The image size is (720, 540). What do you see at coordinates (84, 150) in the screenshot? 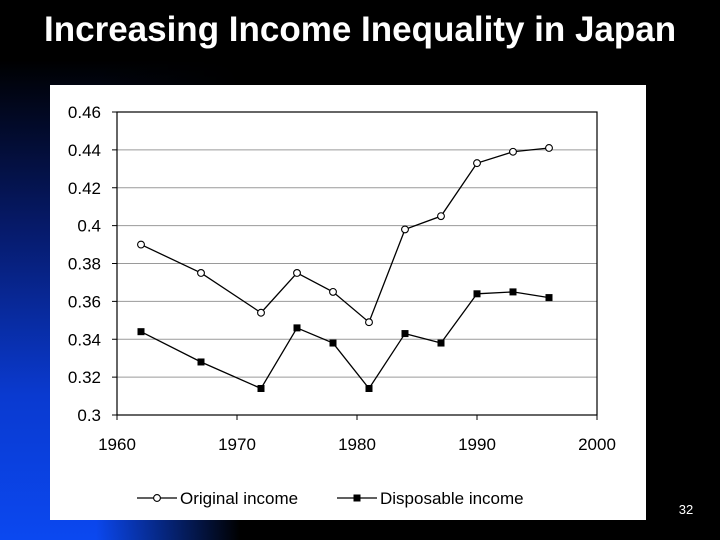
I see `y-tick-label: 0.44` at bounding box center [84, 150].